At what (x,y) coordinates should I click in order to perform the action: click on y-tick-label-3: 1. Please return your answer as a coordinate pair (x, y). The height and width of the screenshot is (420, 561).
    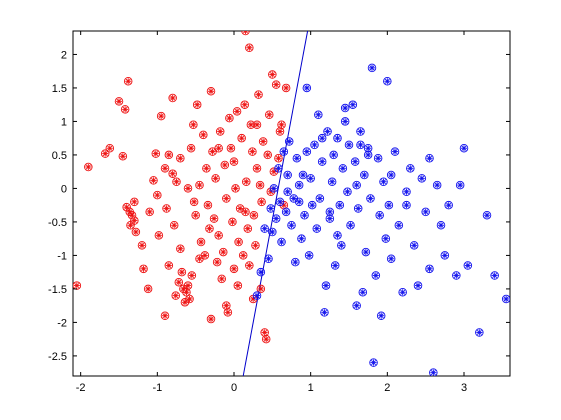
    Looking at the image, I should click on (64, 122).